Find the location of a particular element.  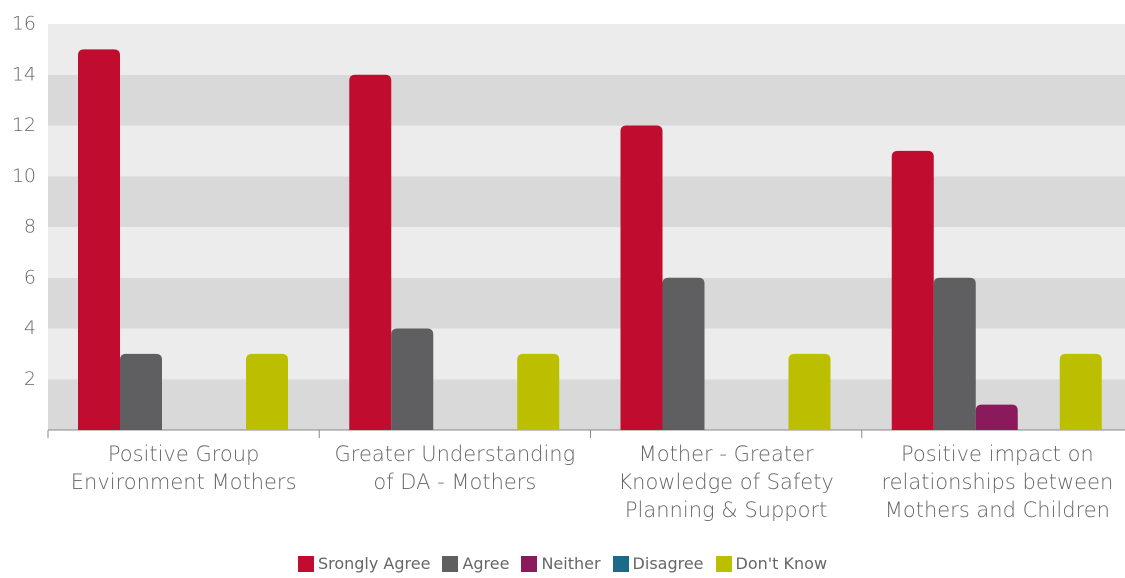

legend-item: Agree is located at coordinates (475, 563).